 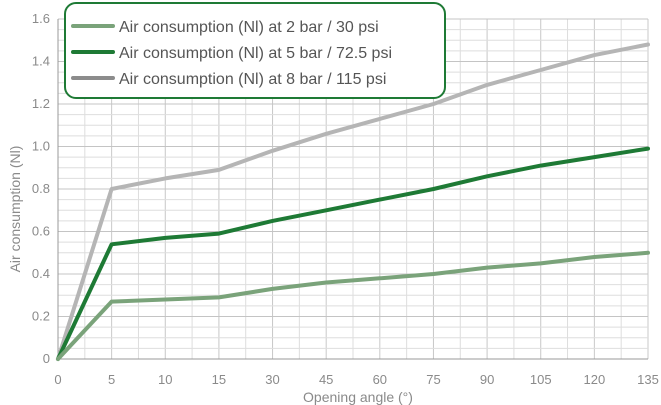 I want to click on y-tick-label: 1.4, so click(x=41, y=61).